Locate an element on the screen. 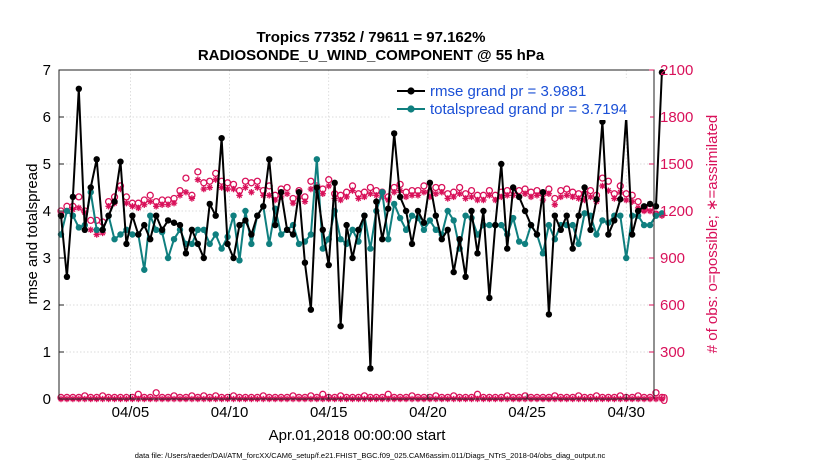 The image size is (830, 470). y-tick-label: 0 is located at coordinates (47, 399).